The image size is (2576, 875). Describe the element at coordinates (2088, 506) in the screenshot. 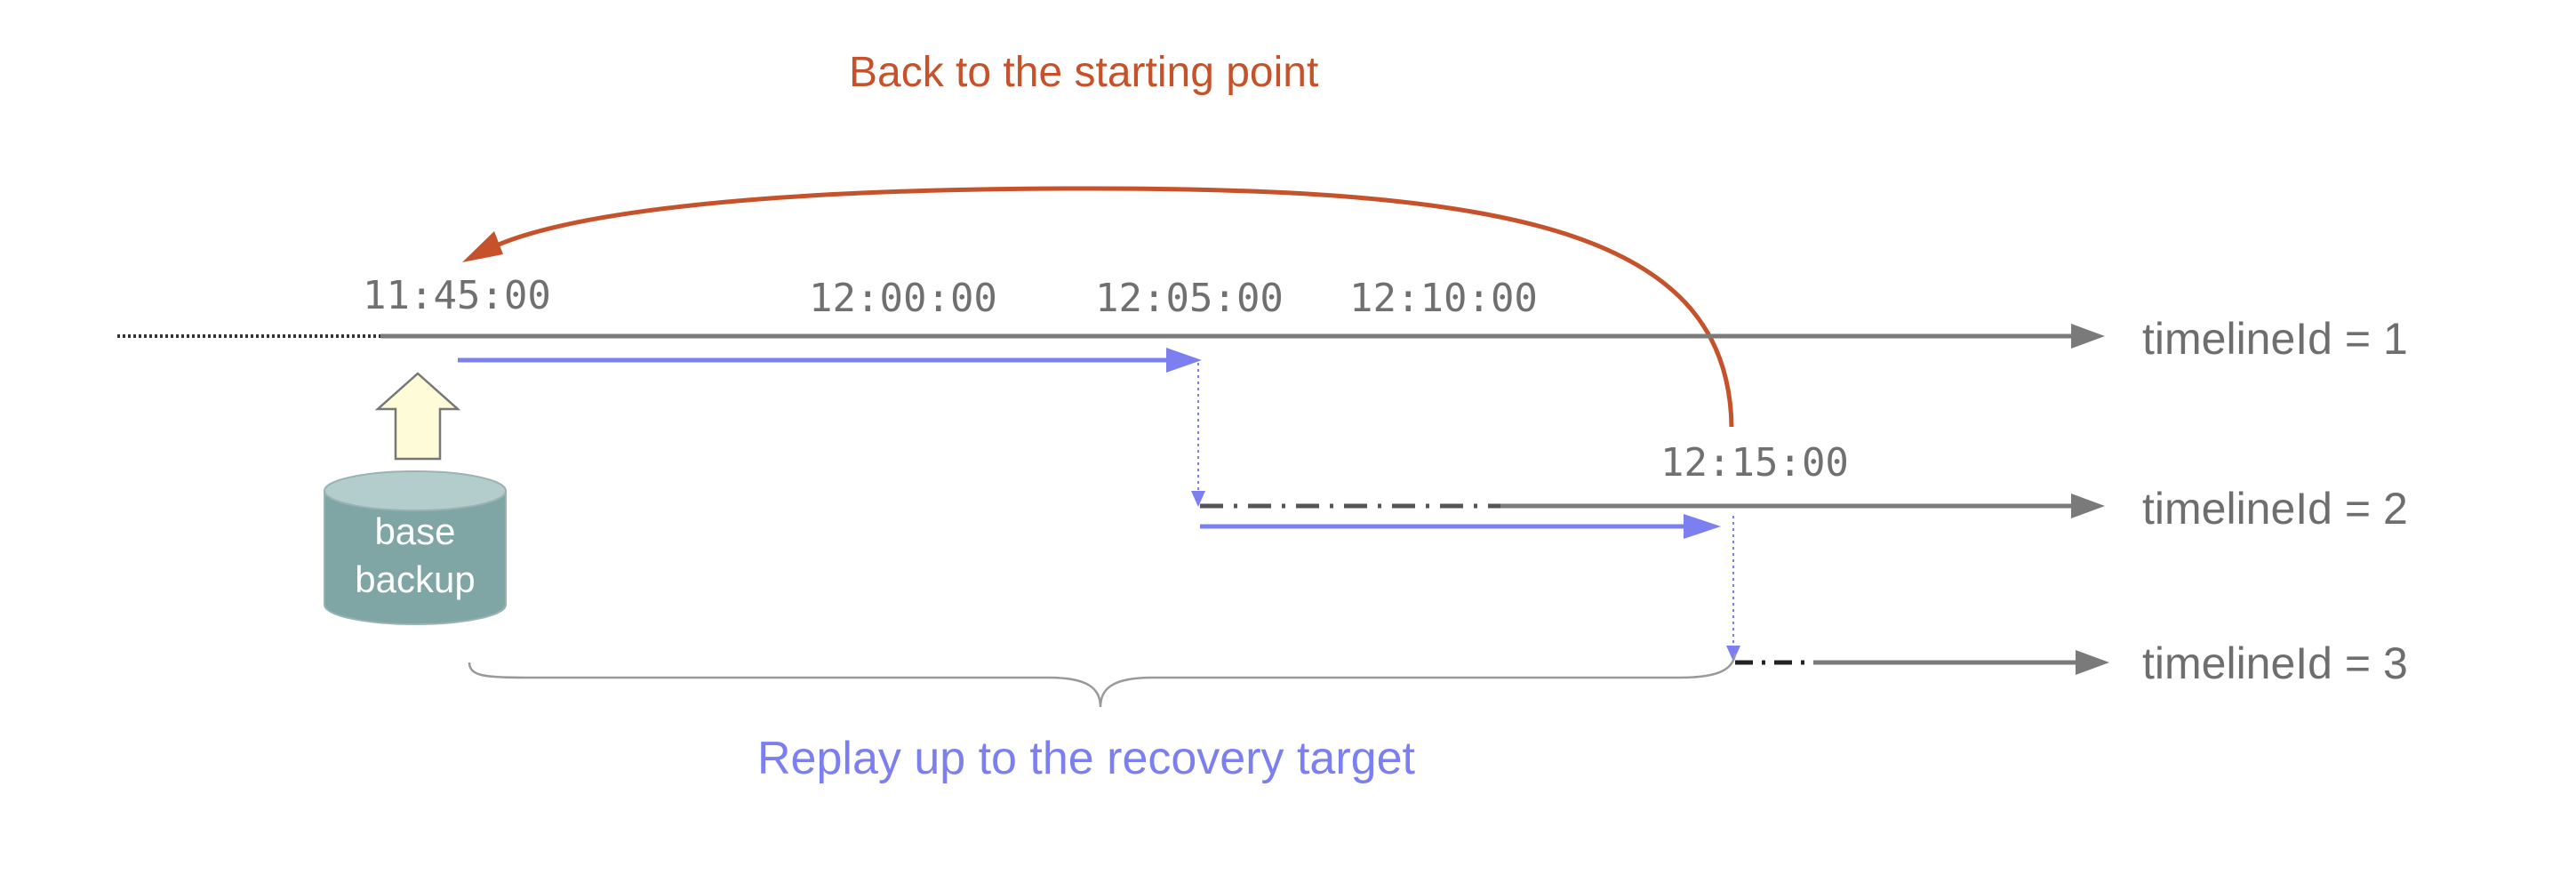

I see `timeline-2-arrowhead` at that location.